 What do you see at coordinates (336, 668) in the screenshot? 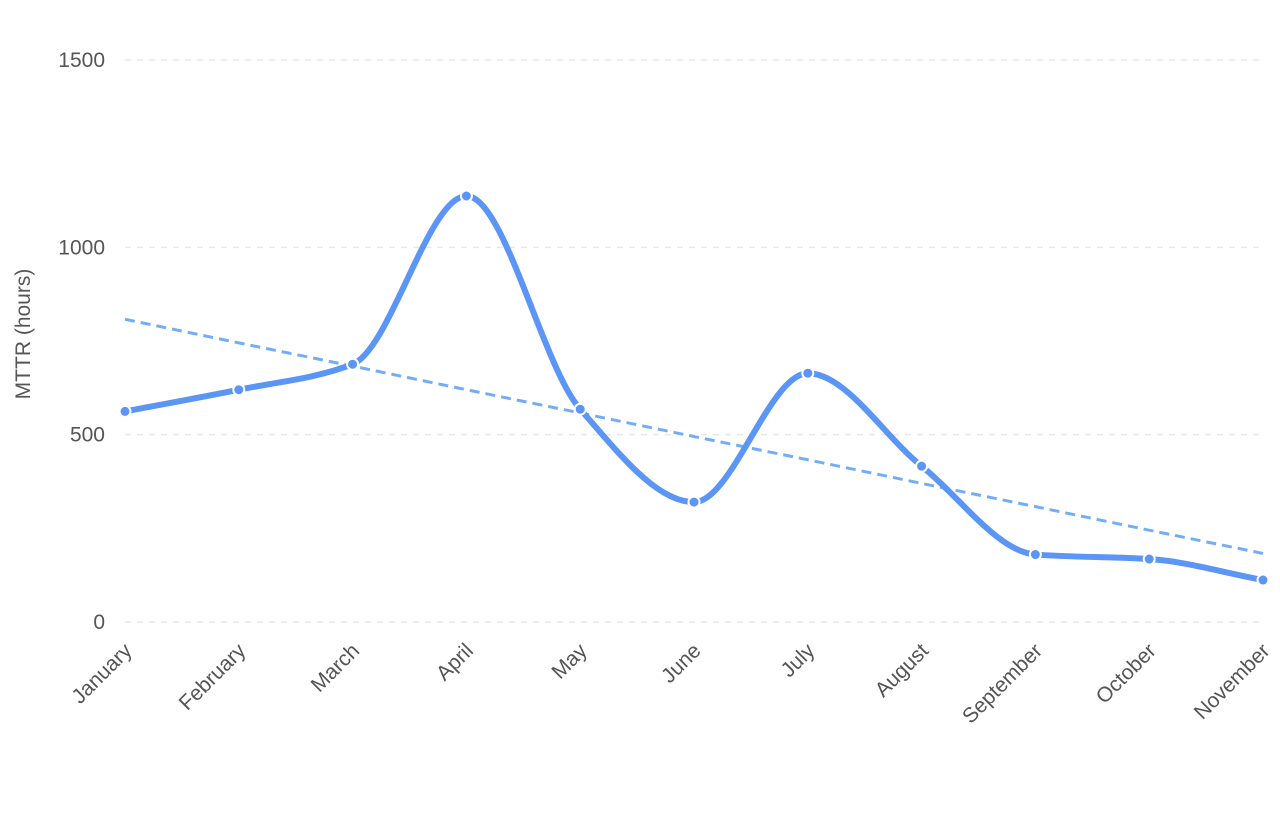
I see `x-tick-label: March` at bounding box center [336, 668].